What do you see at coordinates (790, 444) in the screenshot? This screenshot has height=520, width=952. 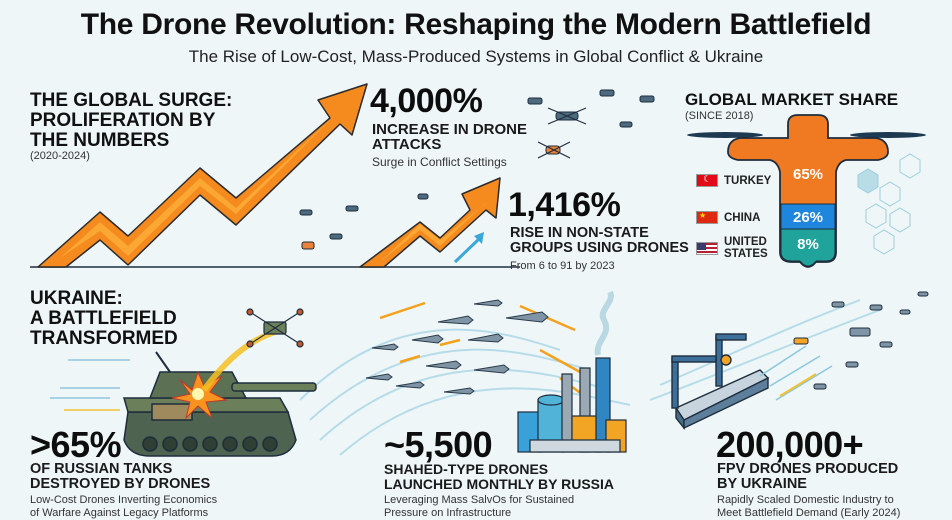 I see `stat-fpv-value: 200,000+` at bounding box center [790, 444].